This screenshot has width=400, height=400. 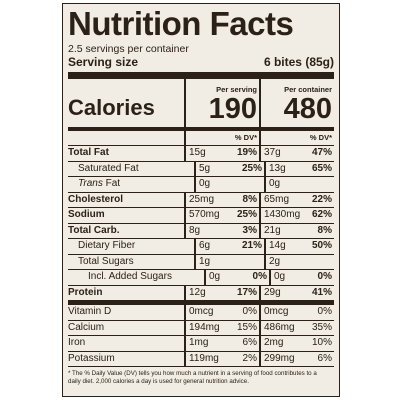 What do you see at coordinates (229, 246) in the screenshot?
I see `serving-values: 6g 21%` at bounding box center [229, 246].